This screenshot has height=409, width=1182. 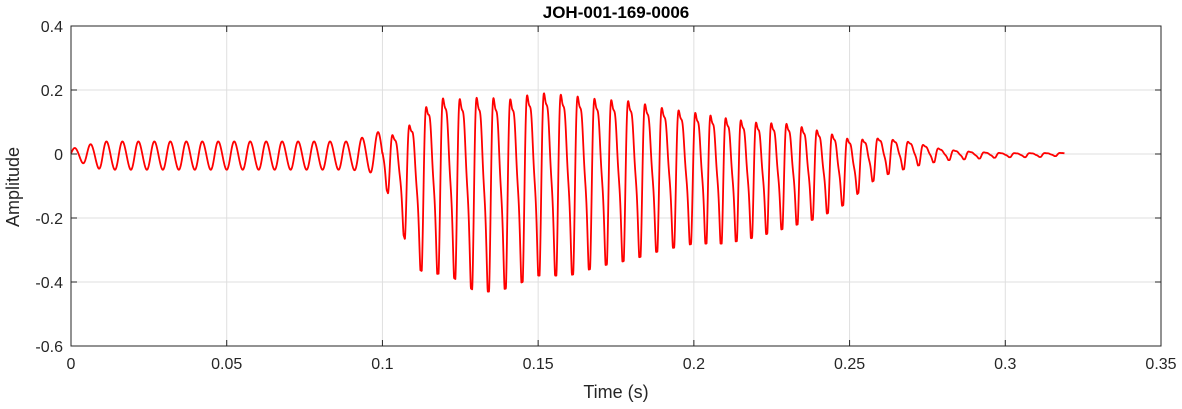 I want to click on x-tick-label: 0.3, so click(x=1005, y=364).